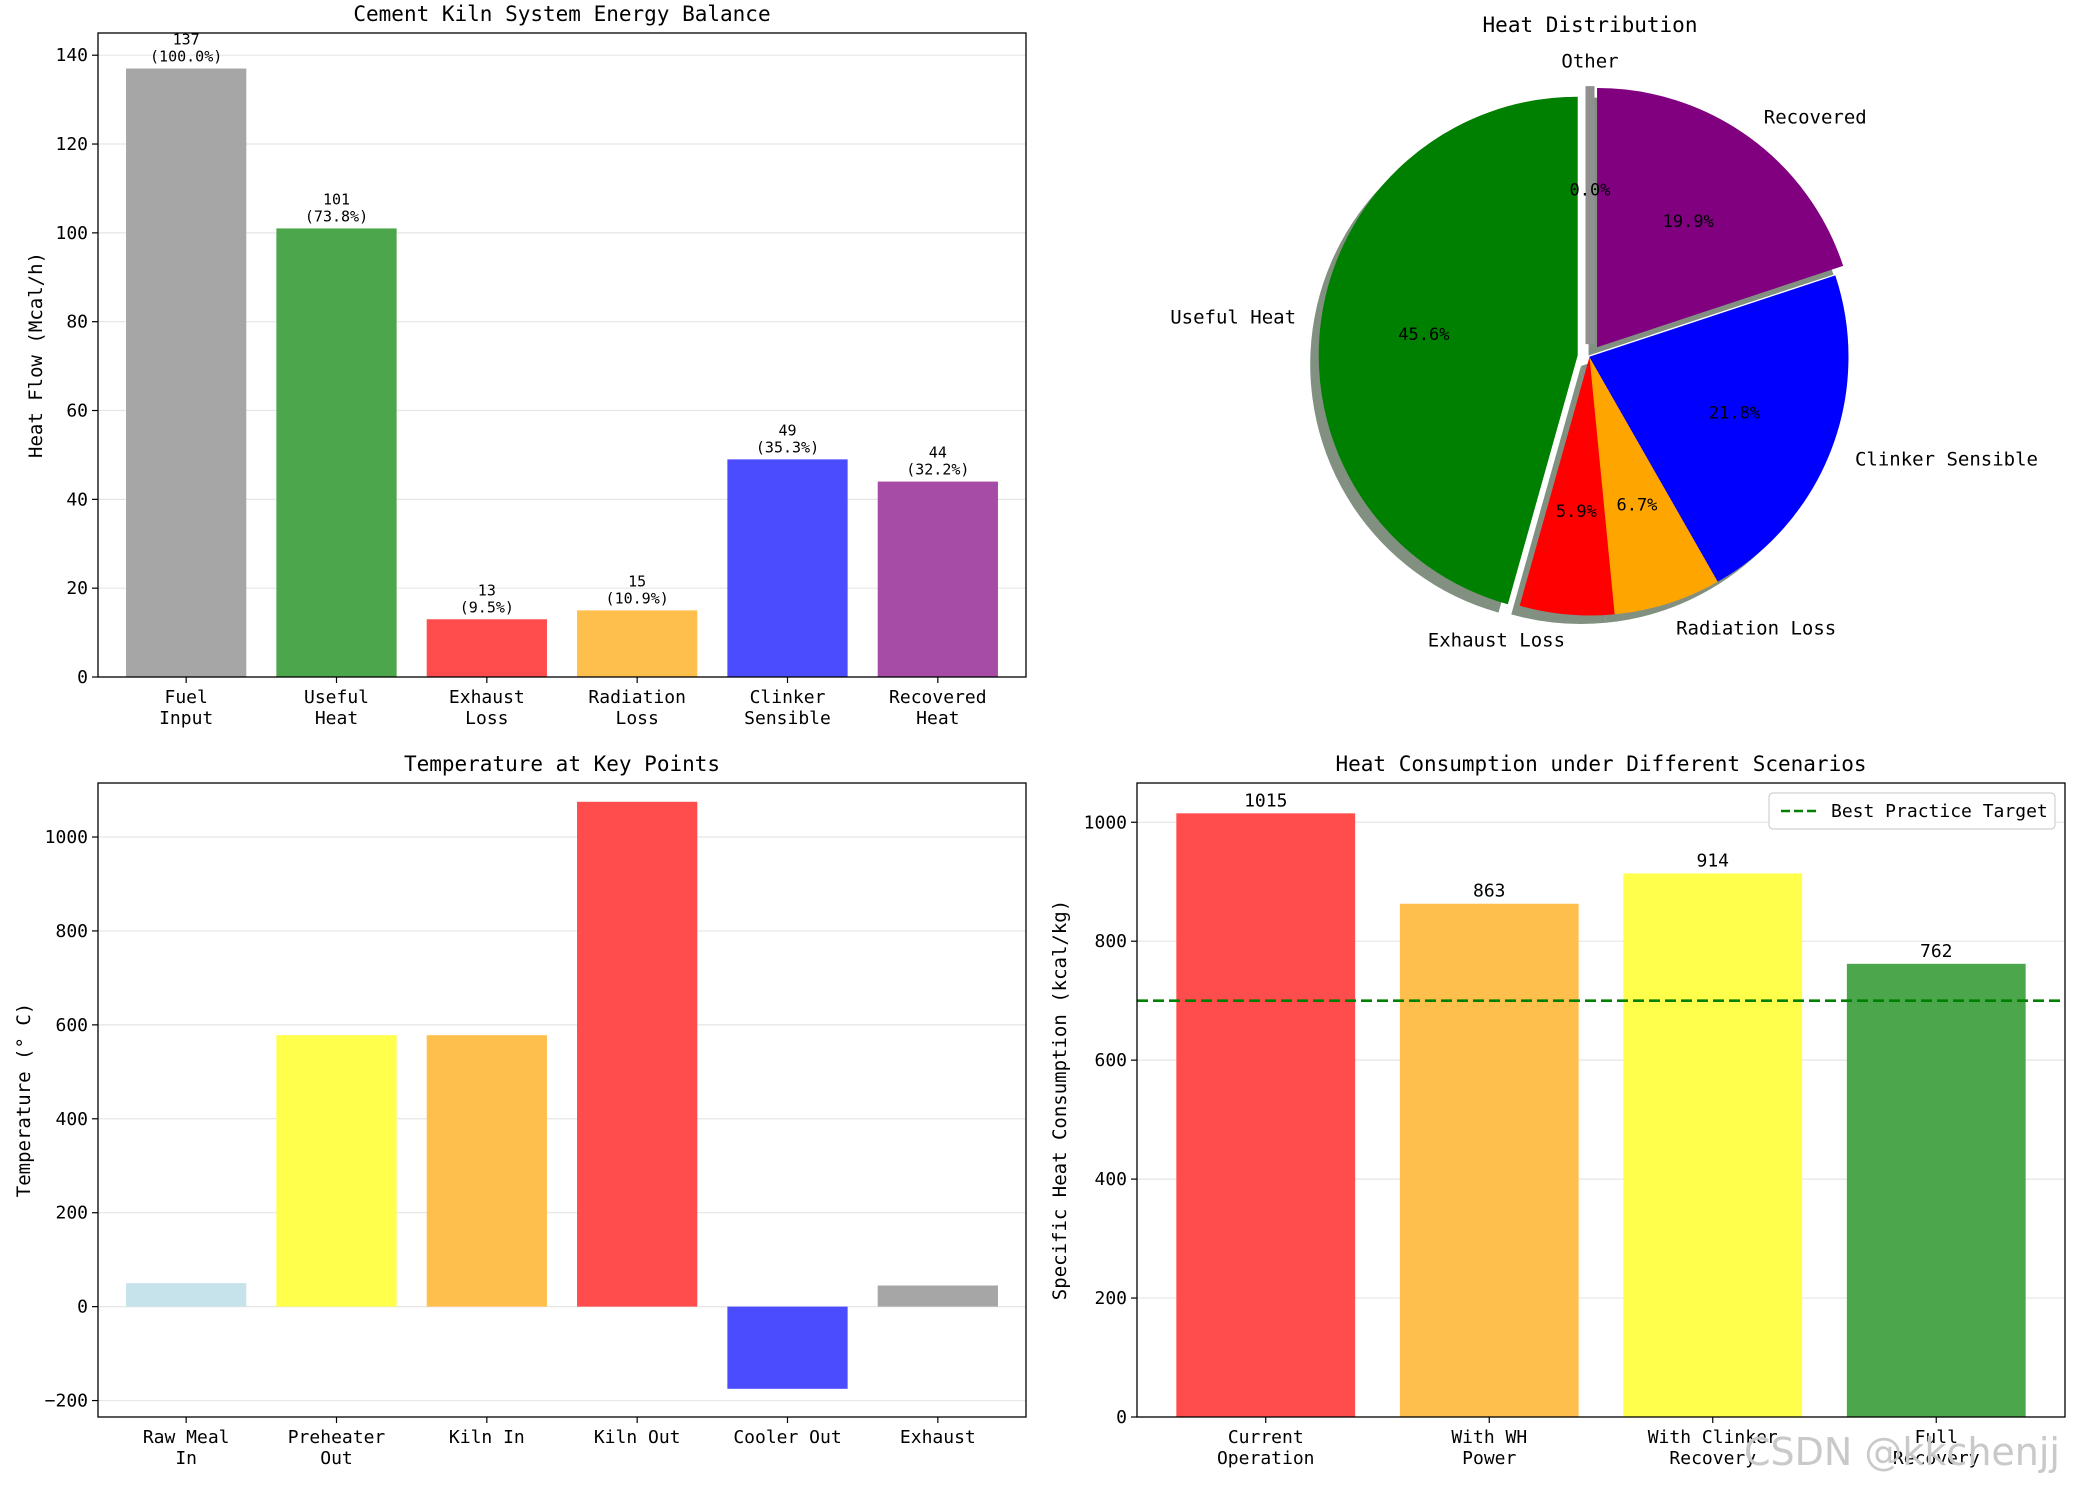  I want to click on slice-pct-3: 21.8%, so click(1734, 413).